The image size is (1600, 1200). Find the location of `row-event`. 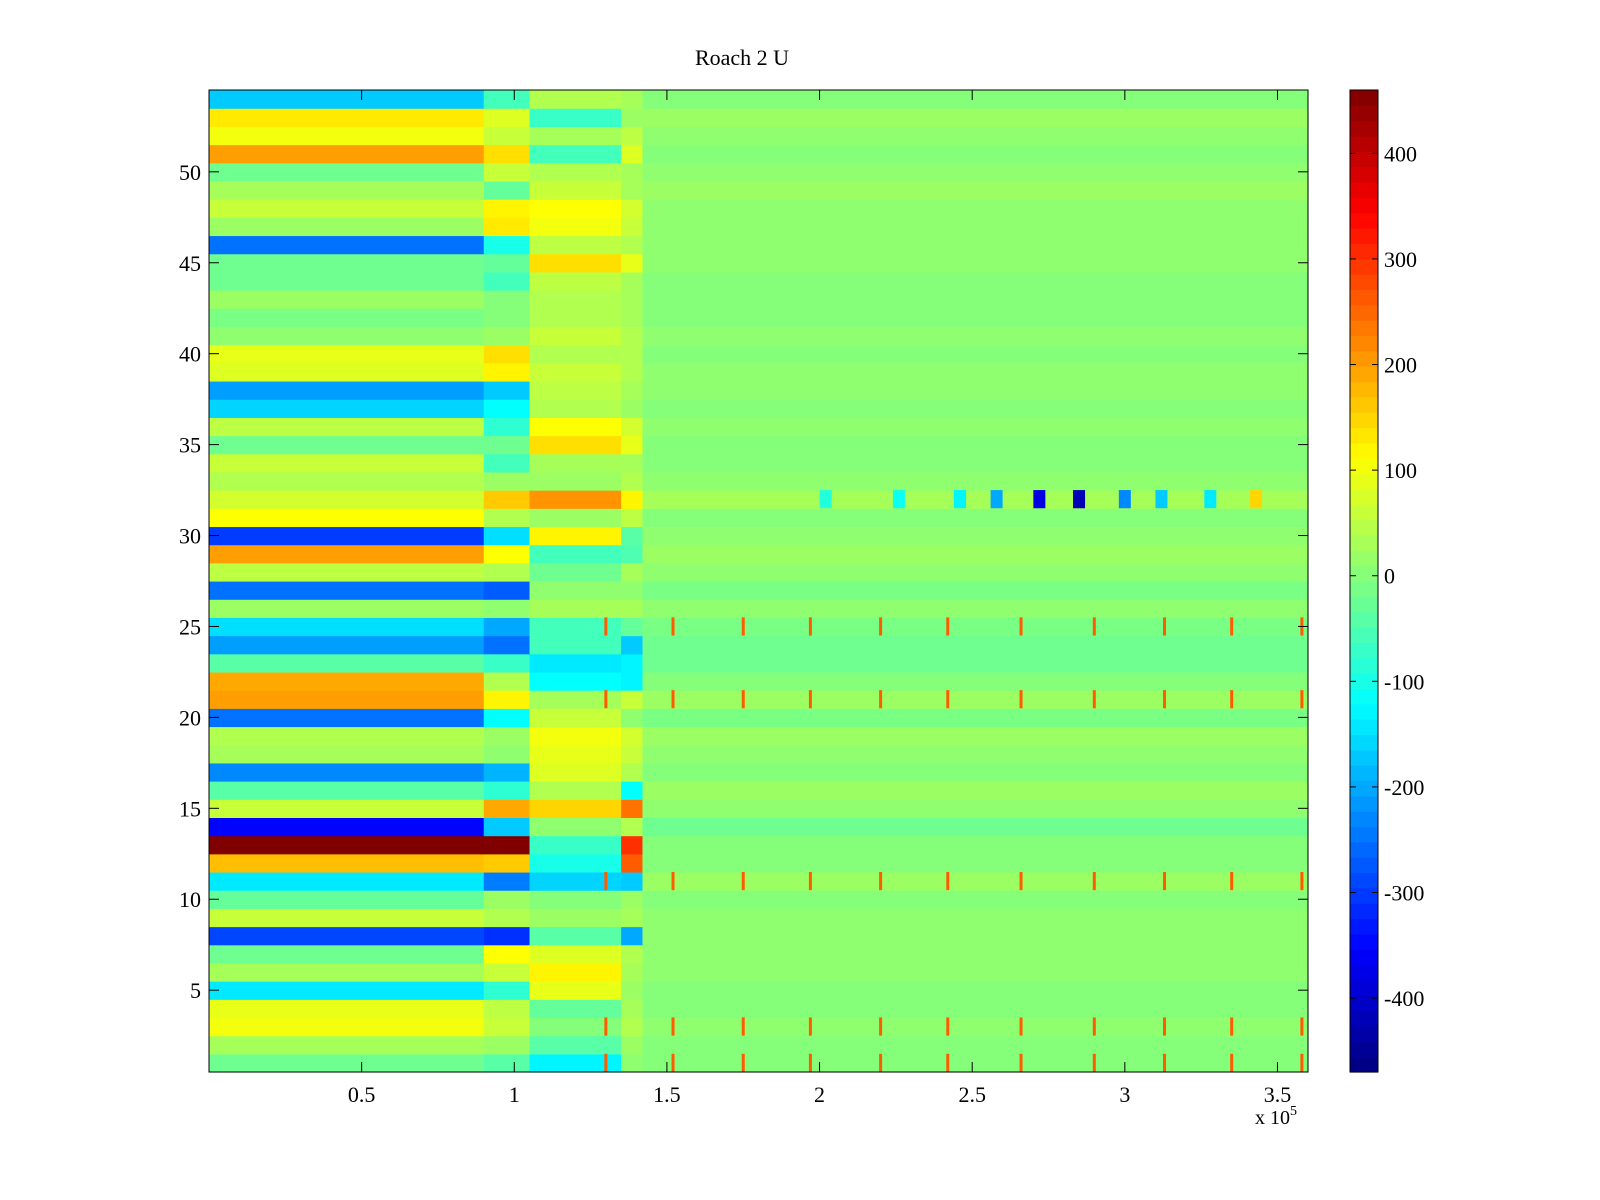

row-event is located at coordinates (898, 499).